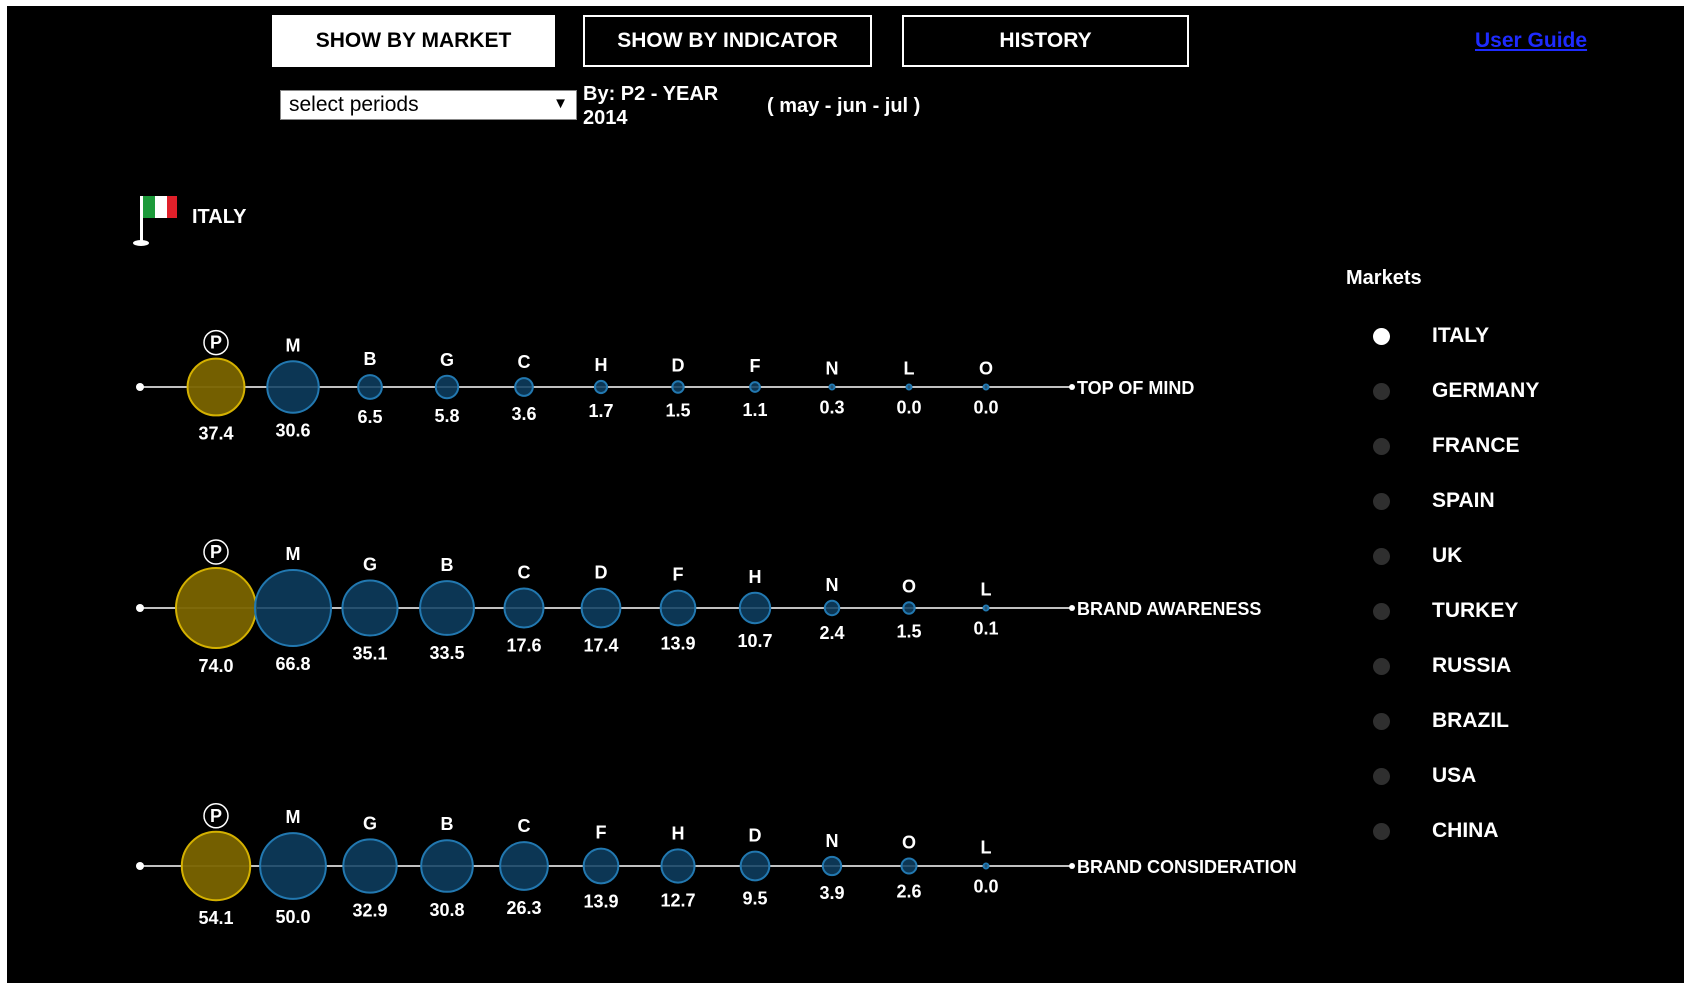  What do you see at coordinates (292, 664) in the screenshot?
I see `value-label: 66.8` at bounding box center [292, 664].